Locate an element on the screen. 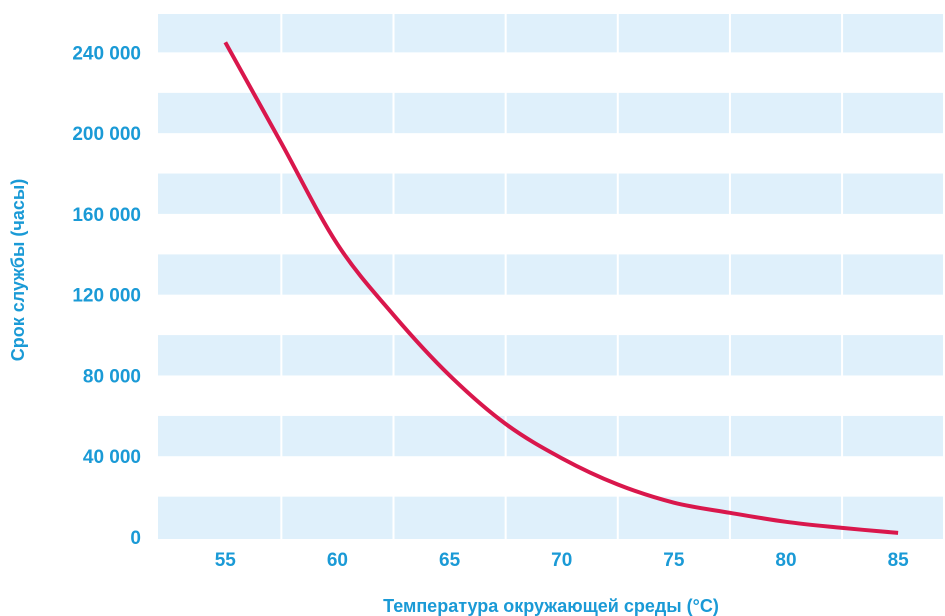 This screenshot has width=945, height=616. x-tick-label: 55 is located at coordinates (226, 560).